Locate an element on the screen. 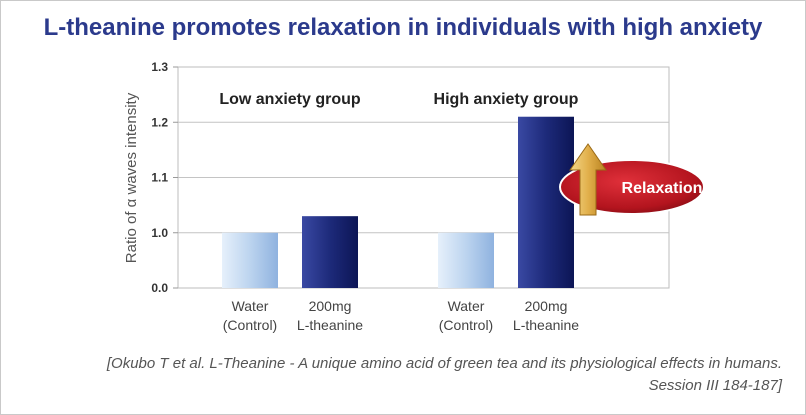  relaxation-label: Relaxation is located at coordinates (662, 188).